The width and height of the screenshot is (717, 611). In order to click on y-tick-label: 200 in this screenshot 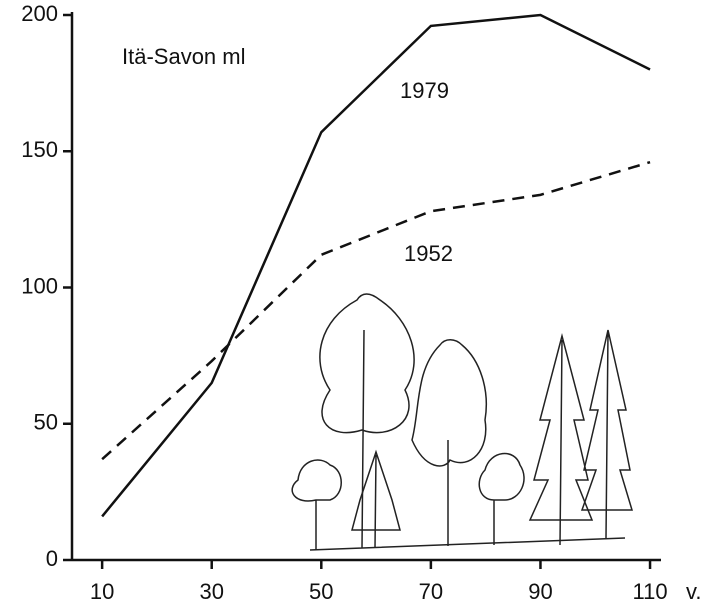, I will do `click(39, 13)`.